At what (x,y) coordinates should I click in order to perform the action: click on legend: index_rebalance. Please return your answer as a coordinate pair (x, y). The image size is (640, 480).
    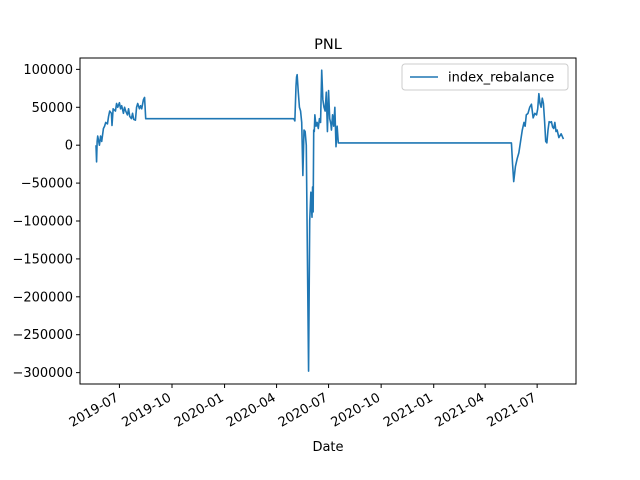
    Looking at the image, I should click on (485, 77).